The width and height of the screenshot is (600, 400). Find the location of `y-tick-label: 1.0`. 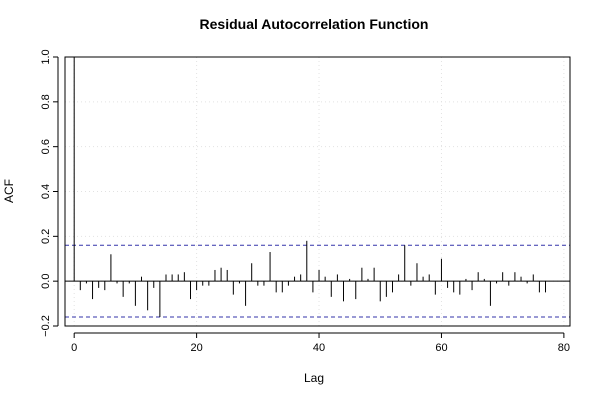

y-tick-label: 1.0 is located at coordinates (46, 56).